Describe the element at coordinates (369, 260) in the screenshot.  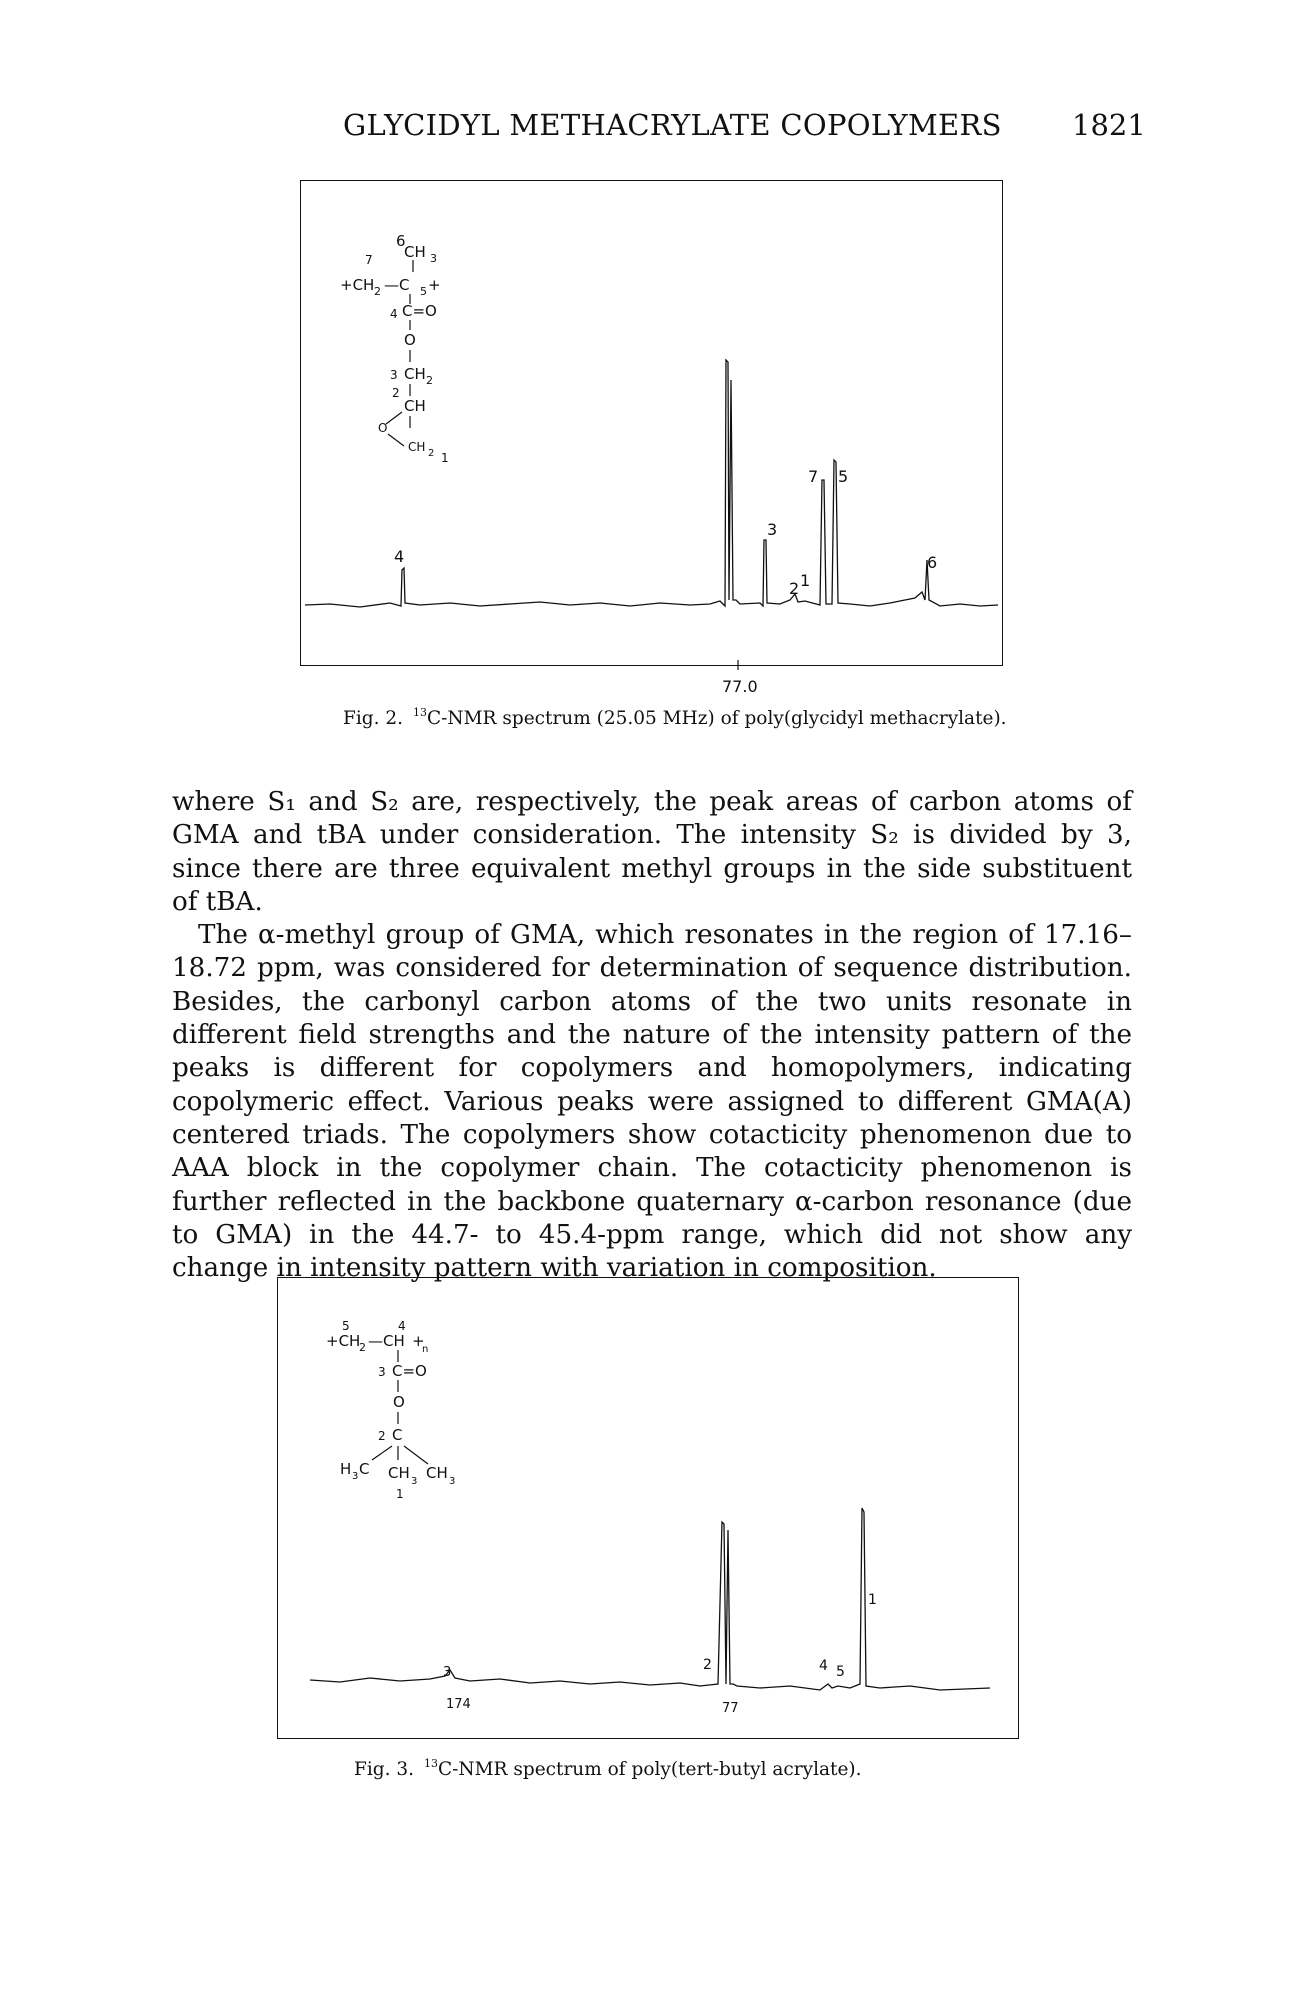
I see `struct-label: 7` at that location.